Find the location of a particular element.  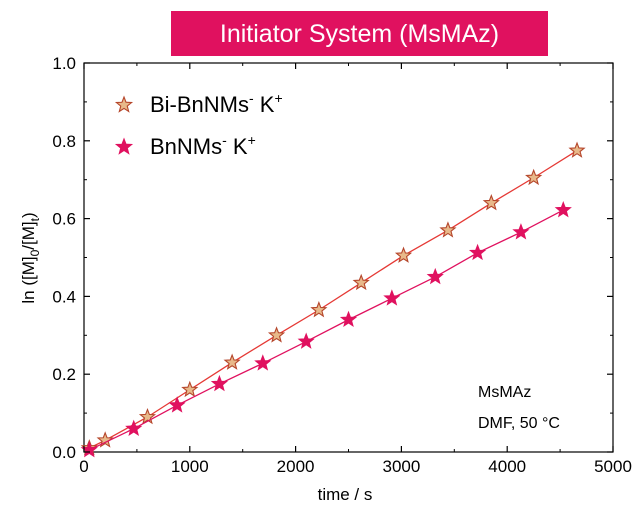

y-tick-label: 0.6 is located at coordinates (64, 219).